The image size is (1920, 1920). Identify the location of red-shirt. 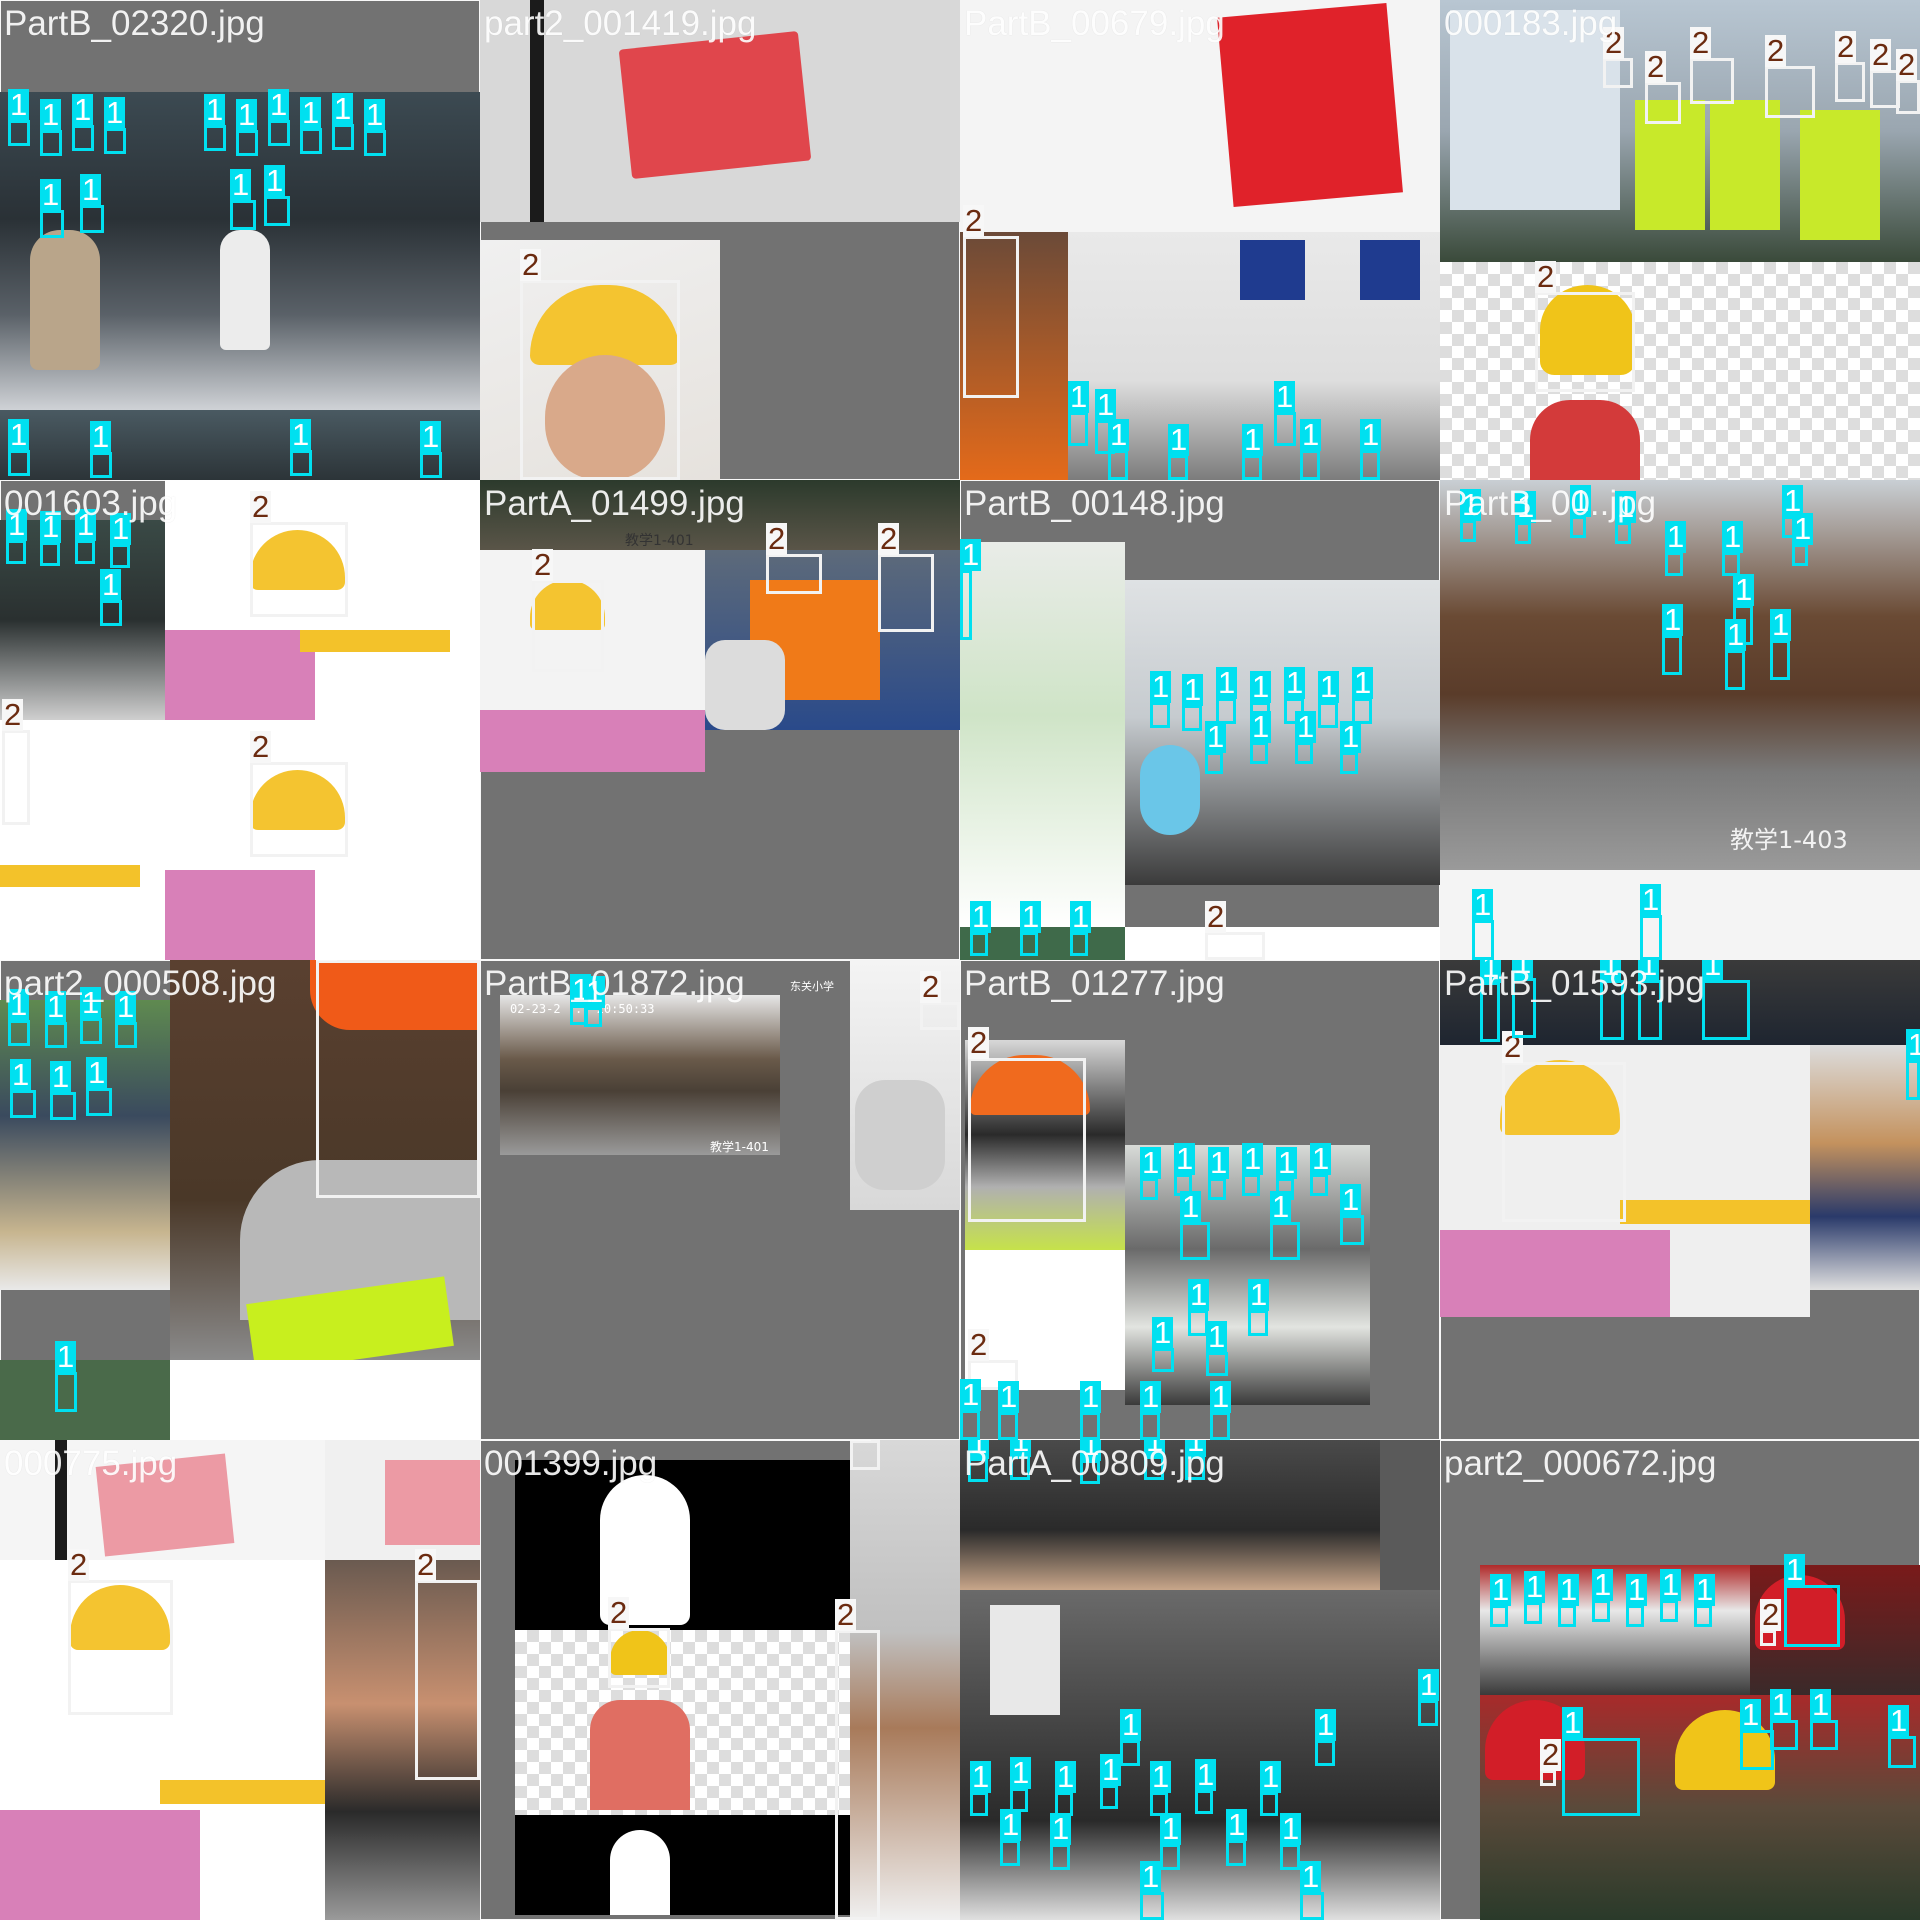
(640, 1755).